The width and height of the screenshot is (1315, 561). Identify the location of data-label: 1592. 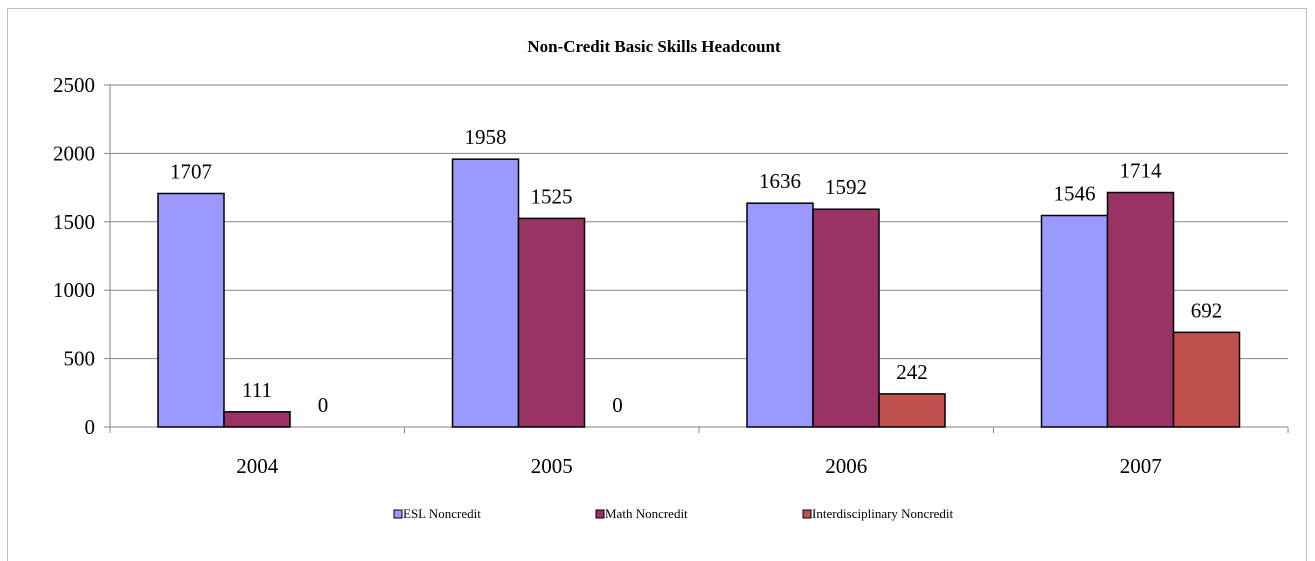
(846, 187).